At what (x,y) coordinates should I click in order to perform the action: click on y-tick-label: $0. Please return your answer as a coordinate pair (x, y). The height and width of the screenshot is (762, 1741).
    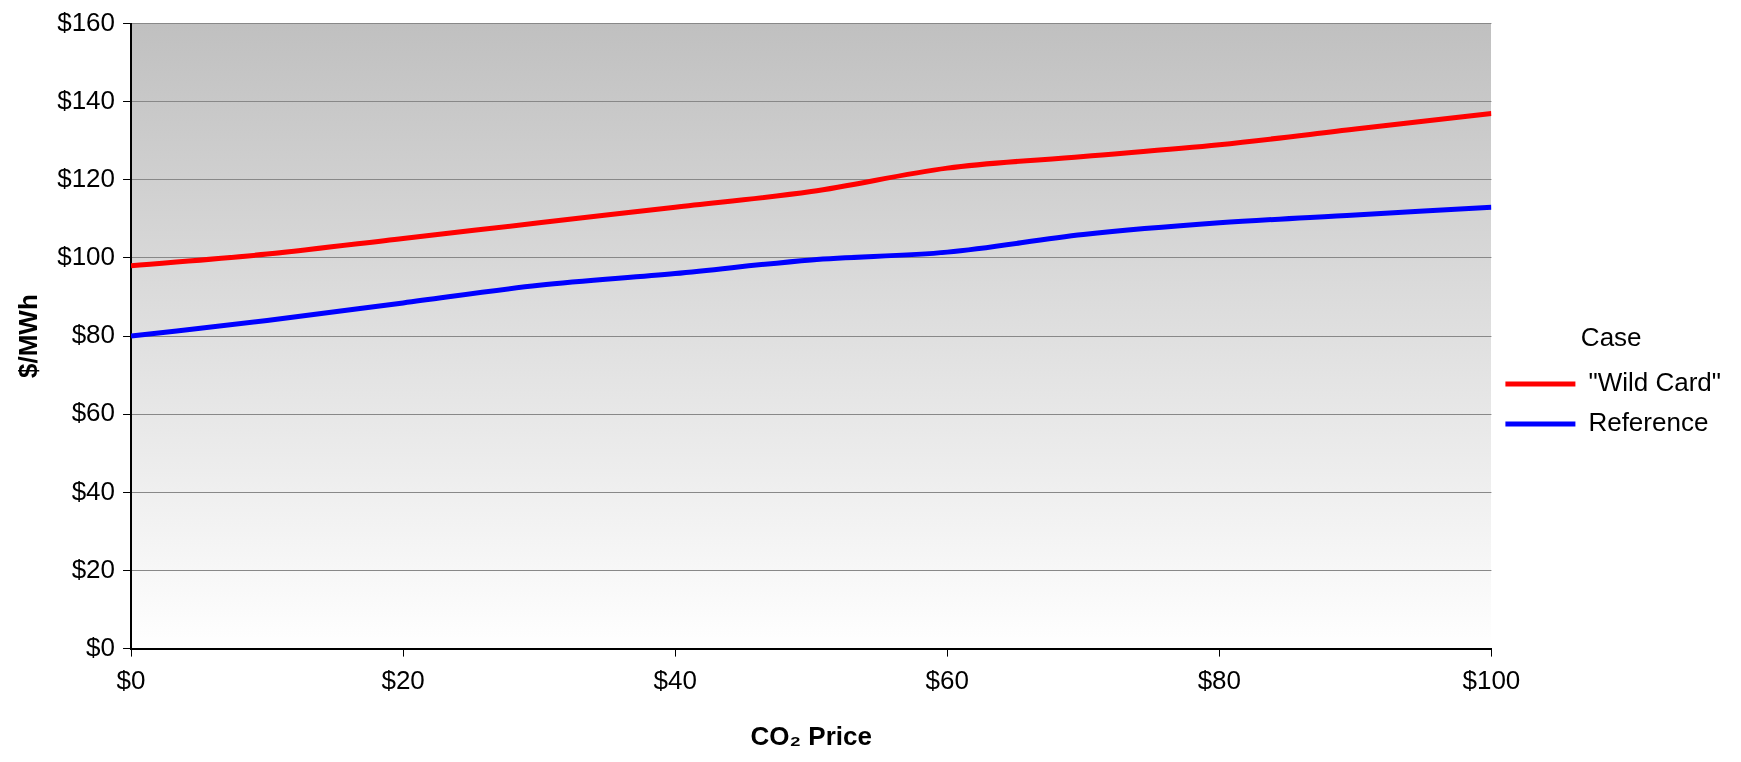
    Looking at the image, I should click on (101, 646).